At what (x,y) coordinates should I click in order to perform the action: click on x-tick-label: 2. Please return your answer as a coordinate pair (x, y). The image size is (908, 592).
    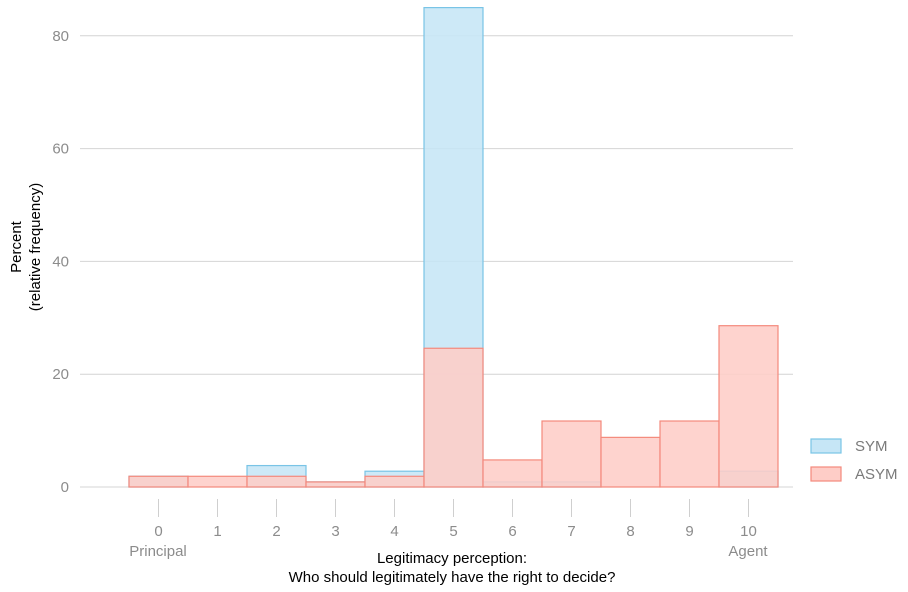
    Looking at the image, I should click on (276, 531).